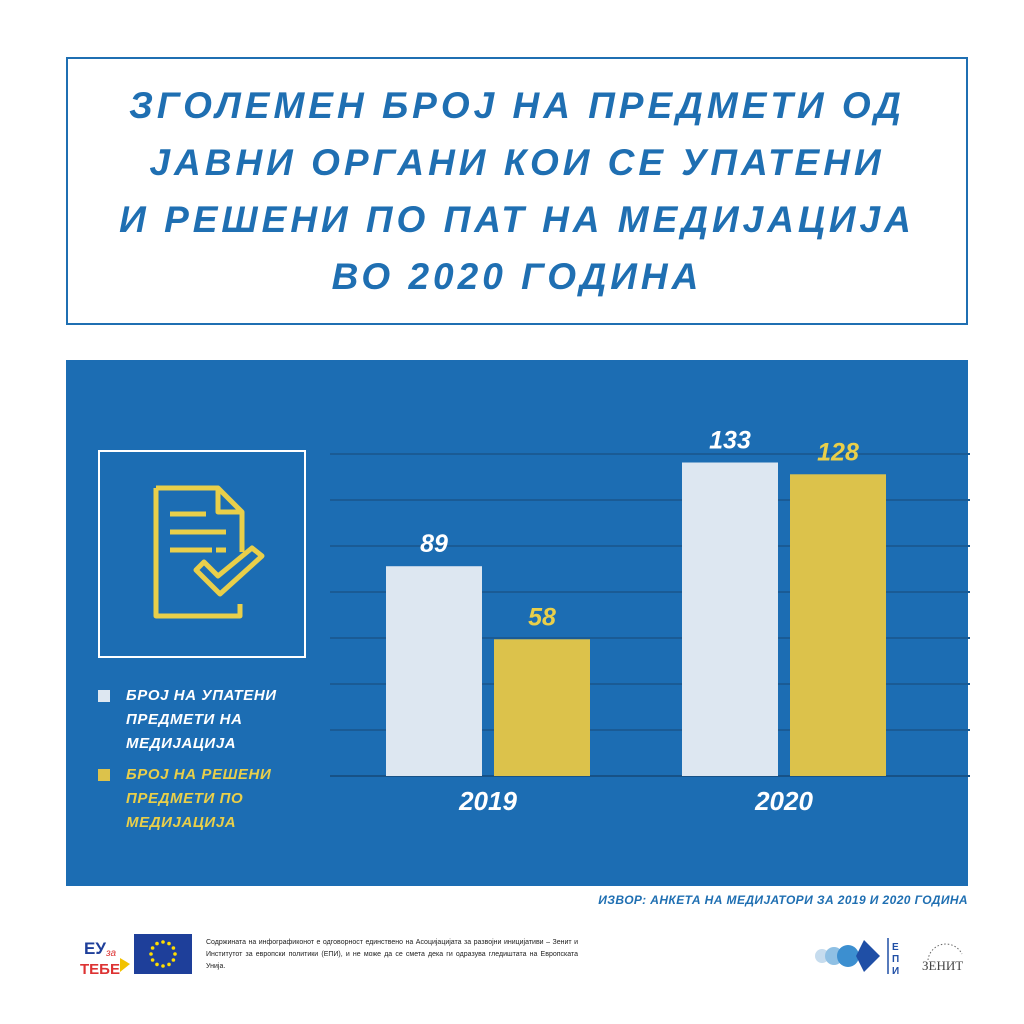 Image resolution: width=1024 pixels, height=1024 pixels. What do you see at coordinates (895, 947) in the screenshot?
I see `svg-text: Е` at bounding box center [895, 947].